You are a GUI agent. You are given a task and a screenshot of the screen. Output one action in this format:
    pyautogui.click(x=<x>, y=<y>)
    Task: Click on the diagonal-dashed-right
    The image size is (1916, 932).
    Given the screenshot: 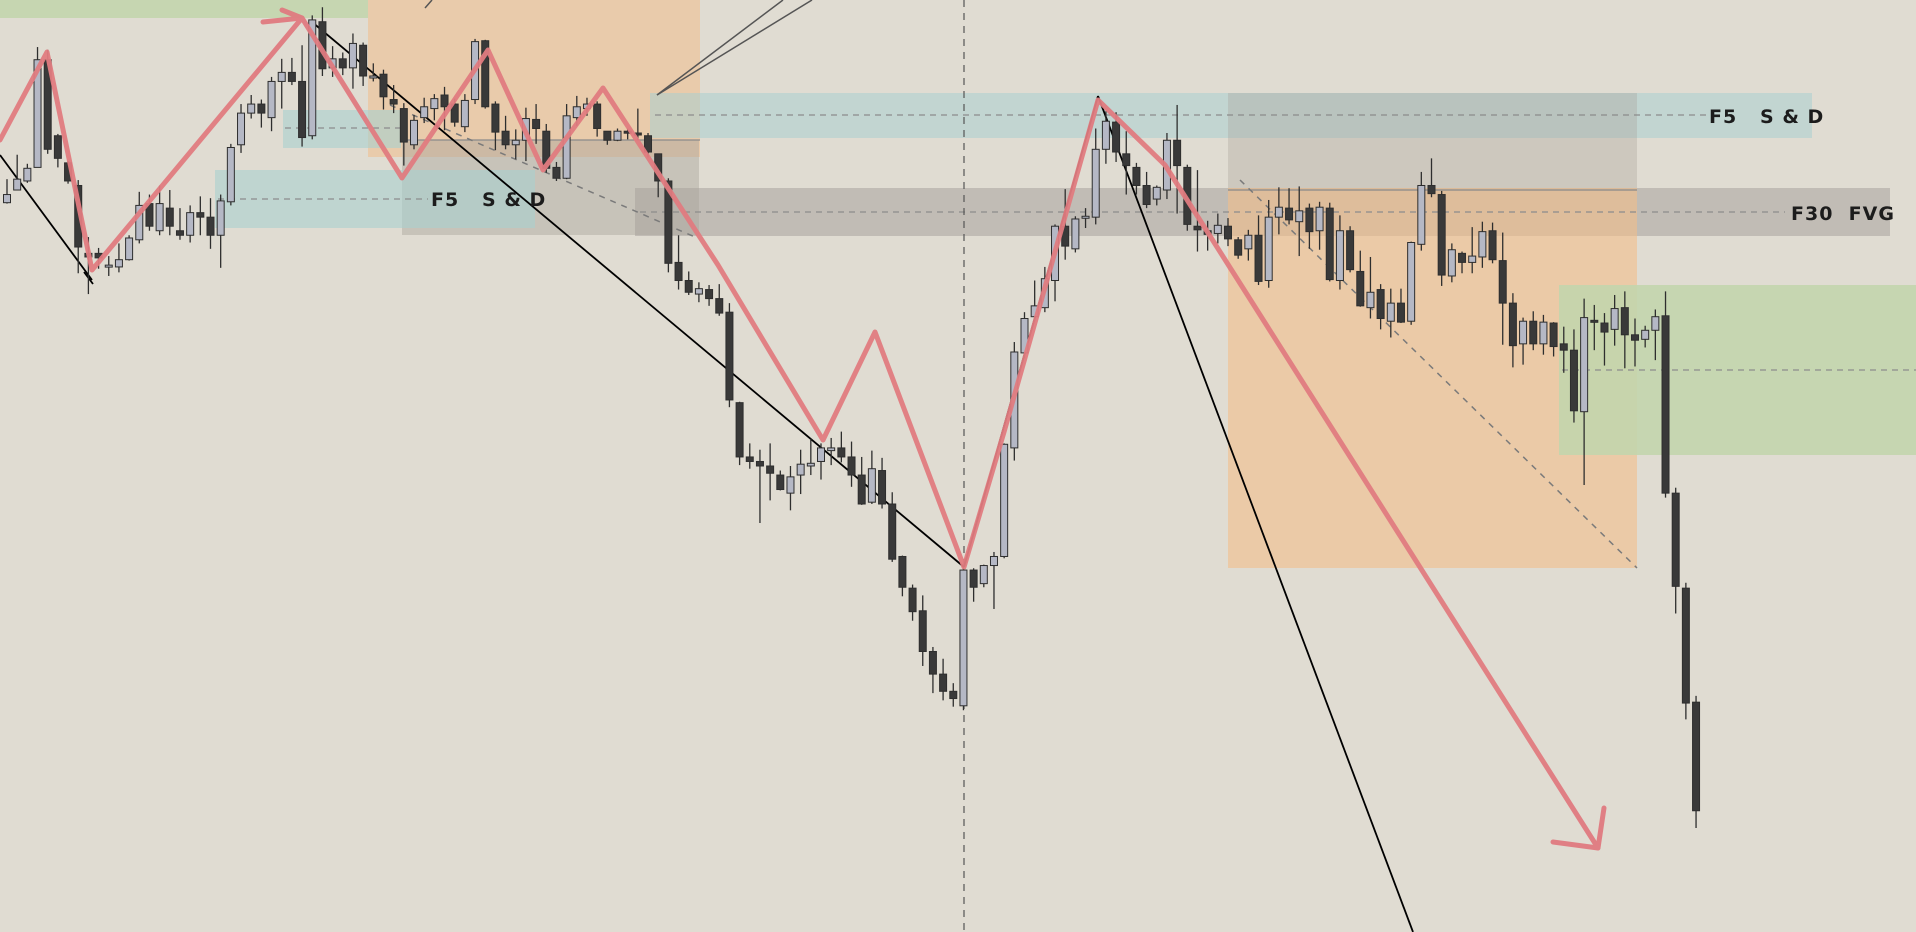 What is the action you would take?
    pyautogui.click(x=1438, y=374)
    